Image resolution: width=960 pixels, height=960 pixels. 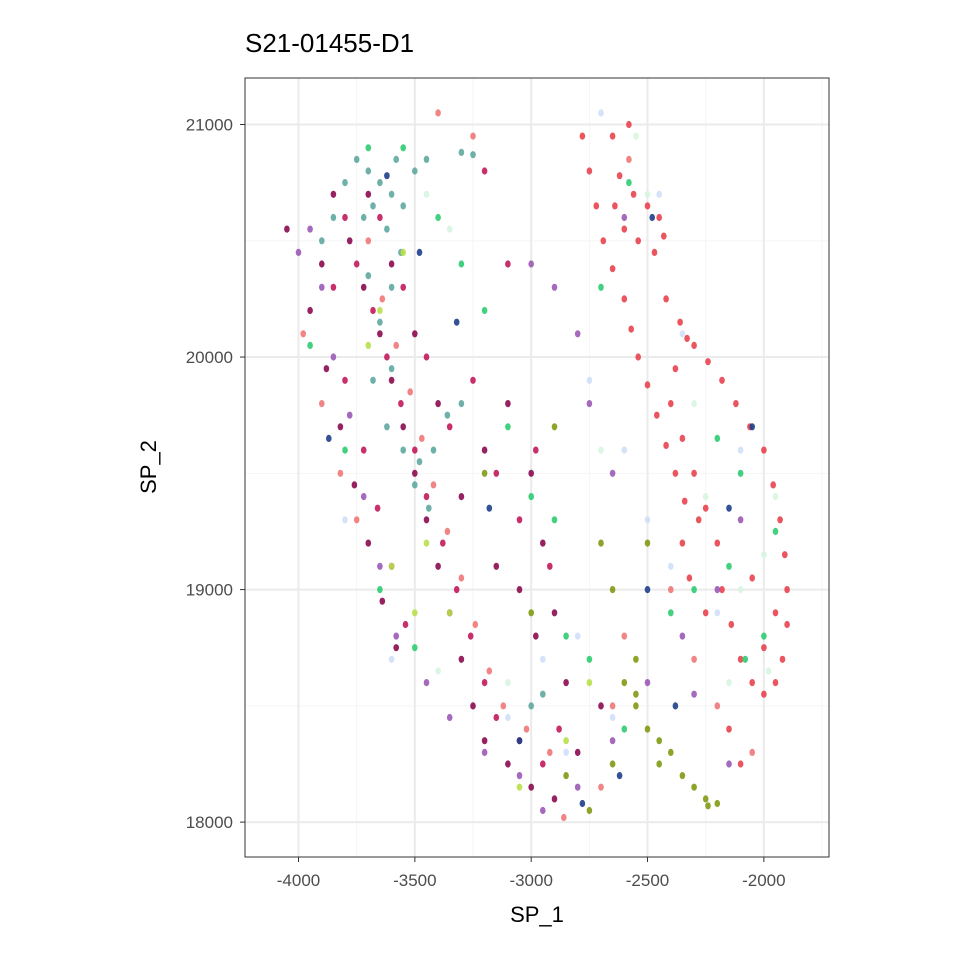 What do you see at coordinates (647, 880) in the screenshot?
I see `x-tick-label: -2500` at bounding box center [647, 880].